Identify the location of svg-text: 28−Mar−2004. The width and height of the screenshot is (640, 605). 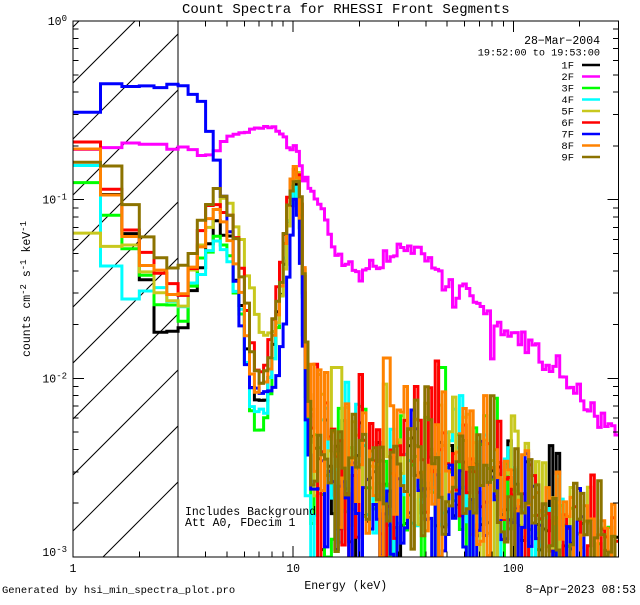
(562, 41).